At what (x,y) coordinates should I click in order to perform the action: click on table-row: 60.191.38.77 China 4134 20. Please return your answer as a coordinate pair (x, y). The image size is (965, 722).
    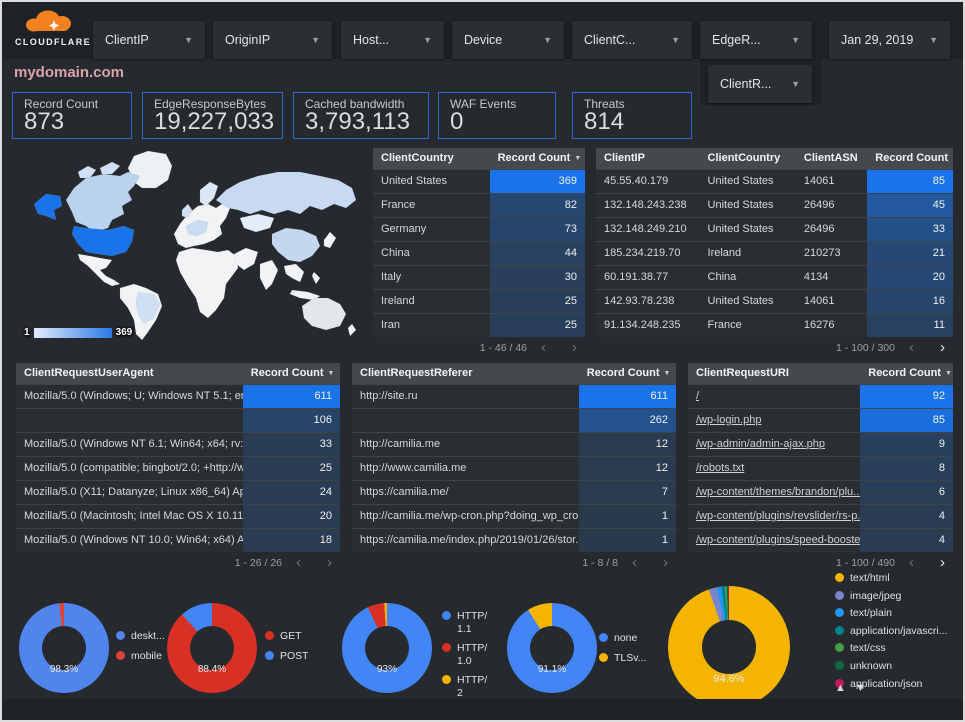
    Looking at the image, I should click on (774, 277).